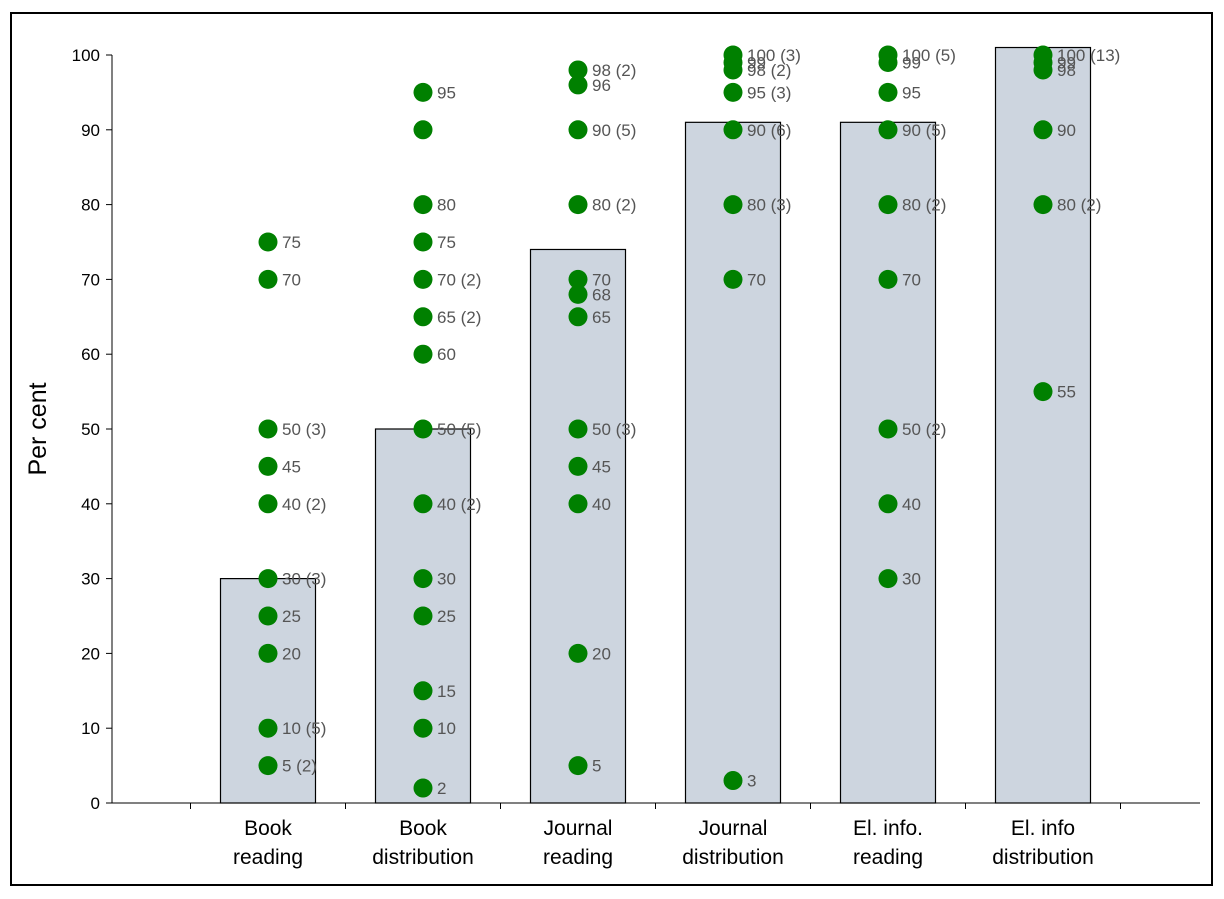 This screenshot has height=899, width=1224. Describe the element at coordinates (441, 788) in the screenshot. I see `data-point-label: 2` at that location.